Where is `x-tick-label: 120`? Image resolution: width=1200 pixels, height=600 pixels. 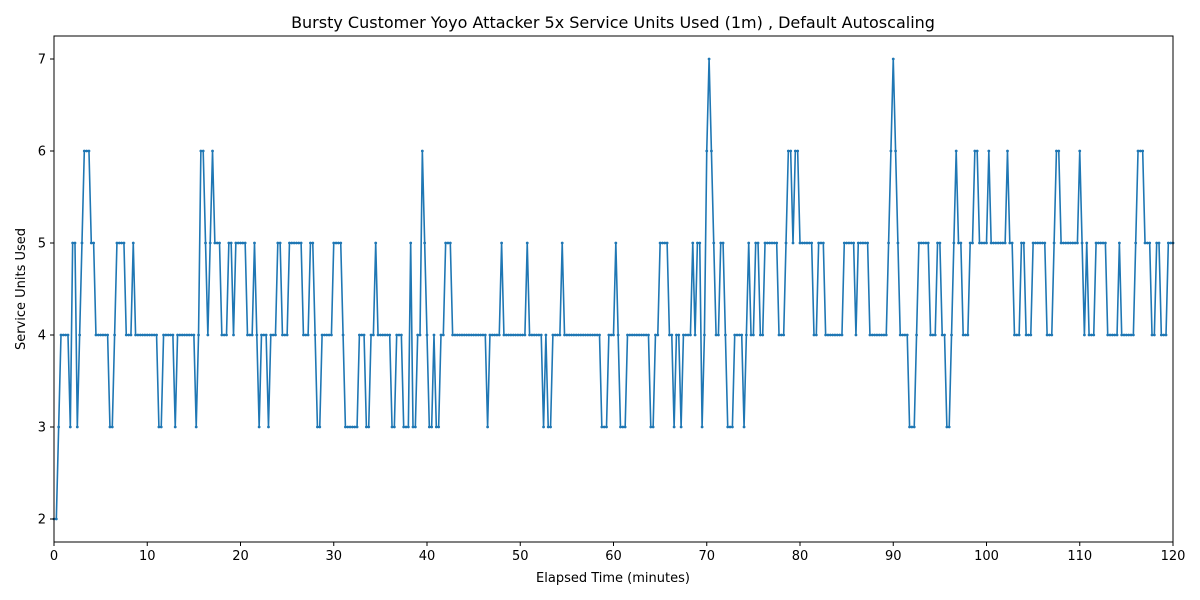
x-tick-label: 120 is located at coordinates (1173, 556).